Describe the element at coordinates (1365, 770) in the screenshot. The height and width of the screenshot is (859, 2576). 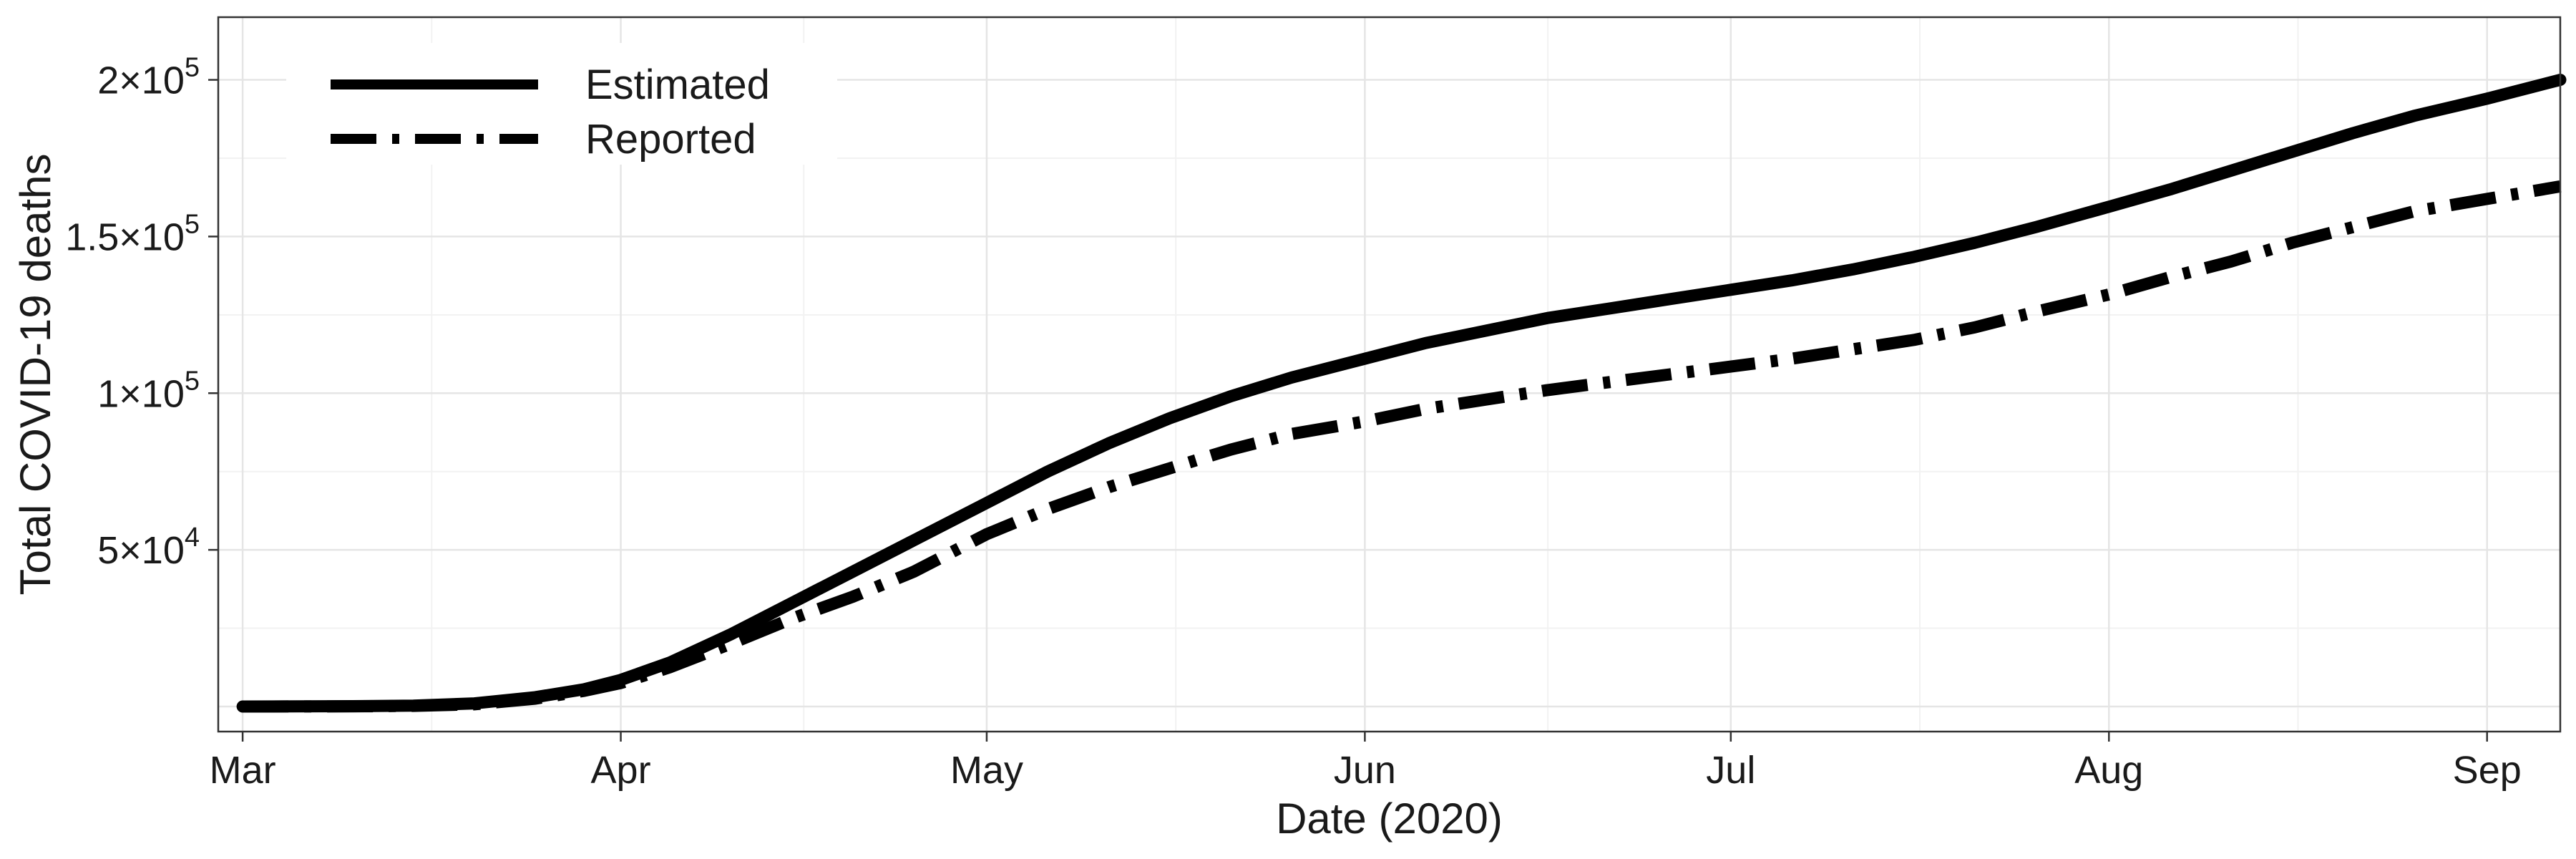
I see `x-tick-label: Jun` at that location.